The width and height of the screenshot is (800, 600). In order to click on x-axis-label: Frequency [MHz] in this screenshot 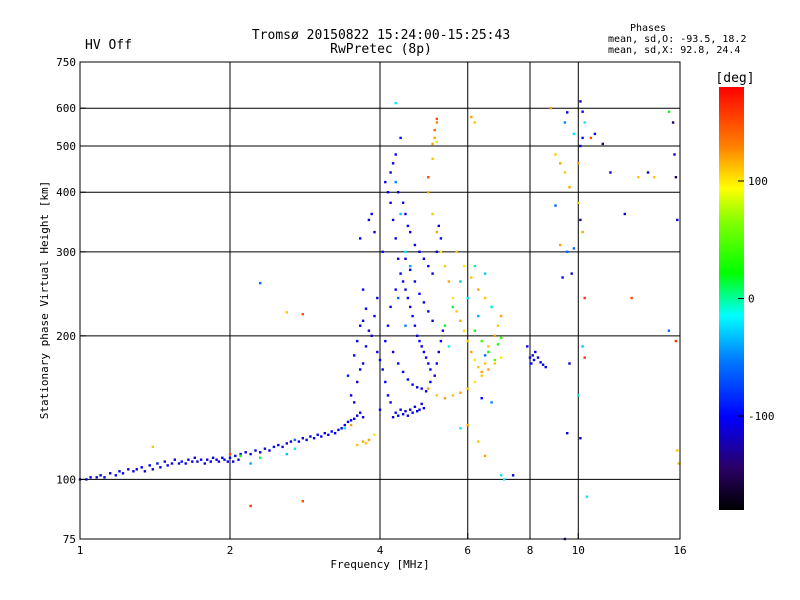, I will do `click(379, 564)`.